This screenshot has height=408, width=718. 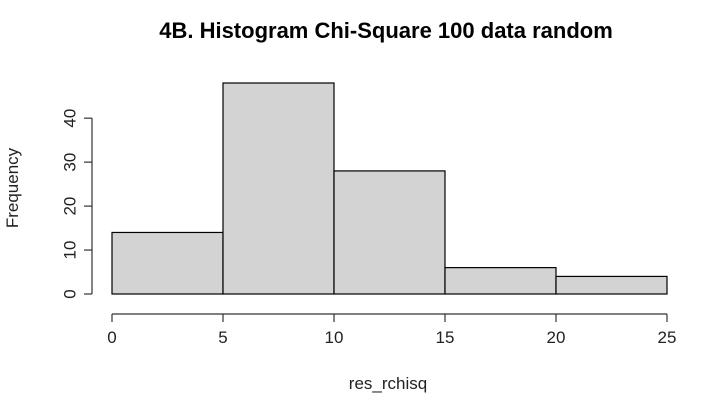 What do you see at coordinates (445, 337) in the screenshot?
I see `x-tick-label-15: 15` at bounding box center [445, 337].